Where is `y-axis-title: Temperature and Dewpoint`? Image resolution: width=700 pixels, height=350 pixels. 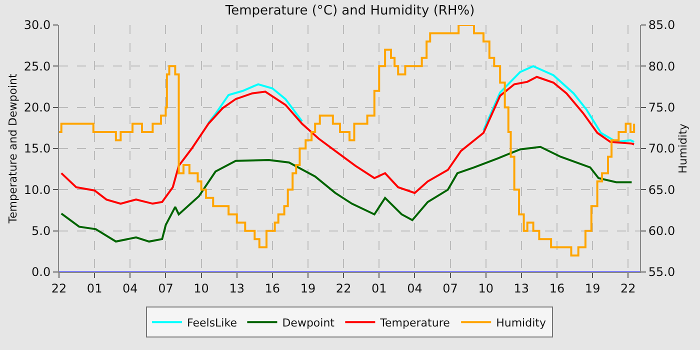
y-axis-title: Temperature and Dewpoint is located at coordinates (13, 148).